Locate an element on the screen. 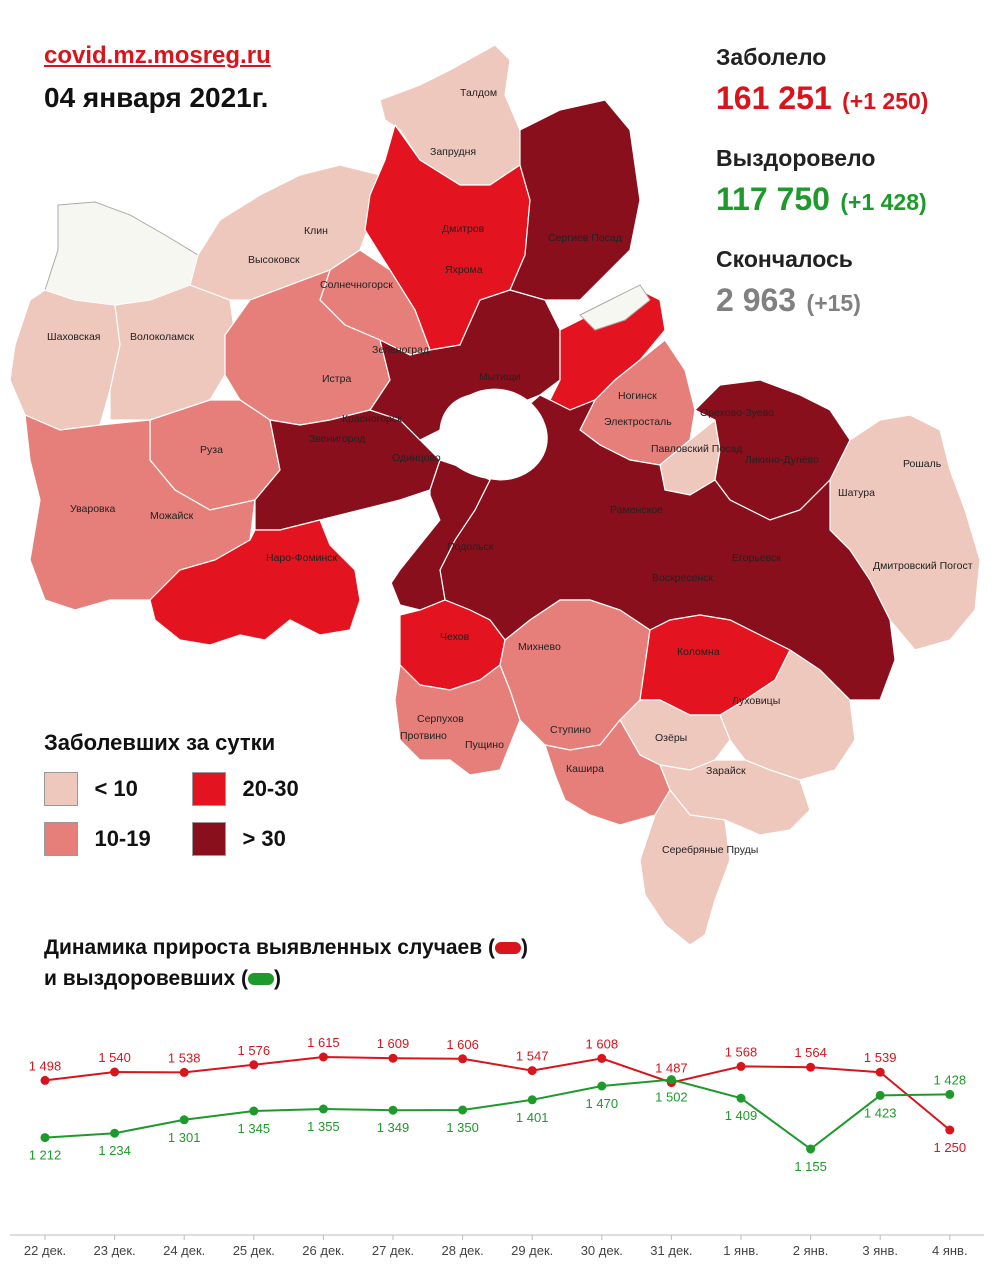 The height and width of the screenshot is (1280, 994). series-line-recovered is located at coordinates (497, 1114).